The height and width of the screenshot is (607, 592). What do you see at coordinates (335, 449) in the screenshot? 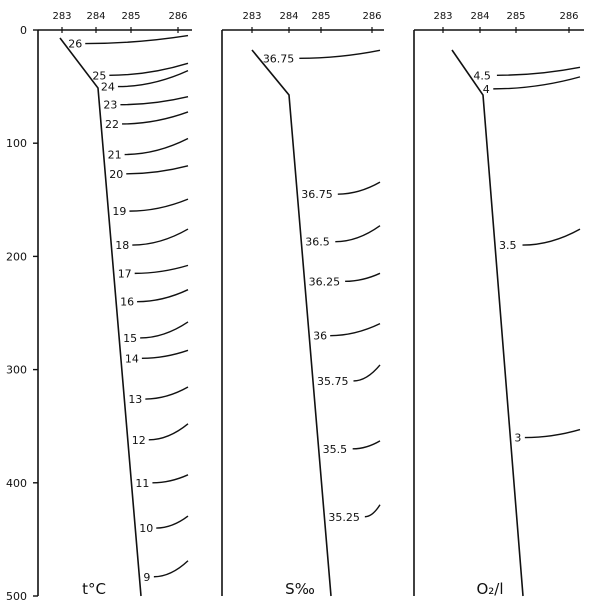
I see `isoline-label: 35.5` at bounding box center [335, 449].